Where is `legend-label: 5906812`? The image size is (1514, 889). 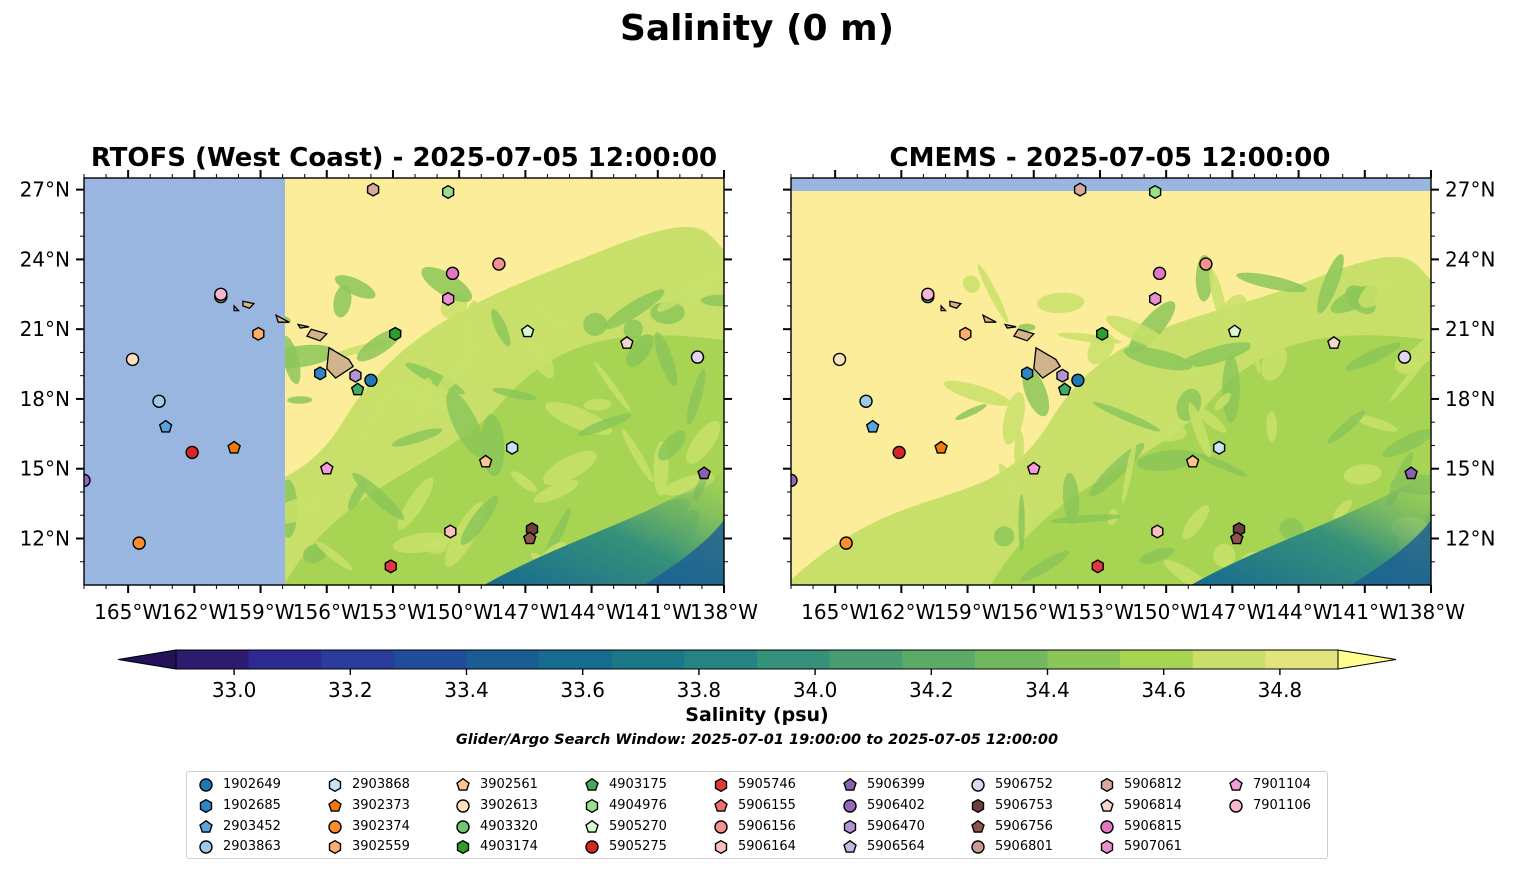
legend-label: 5906812 is located at coordinates (1153, 784).